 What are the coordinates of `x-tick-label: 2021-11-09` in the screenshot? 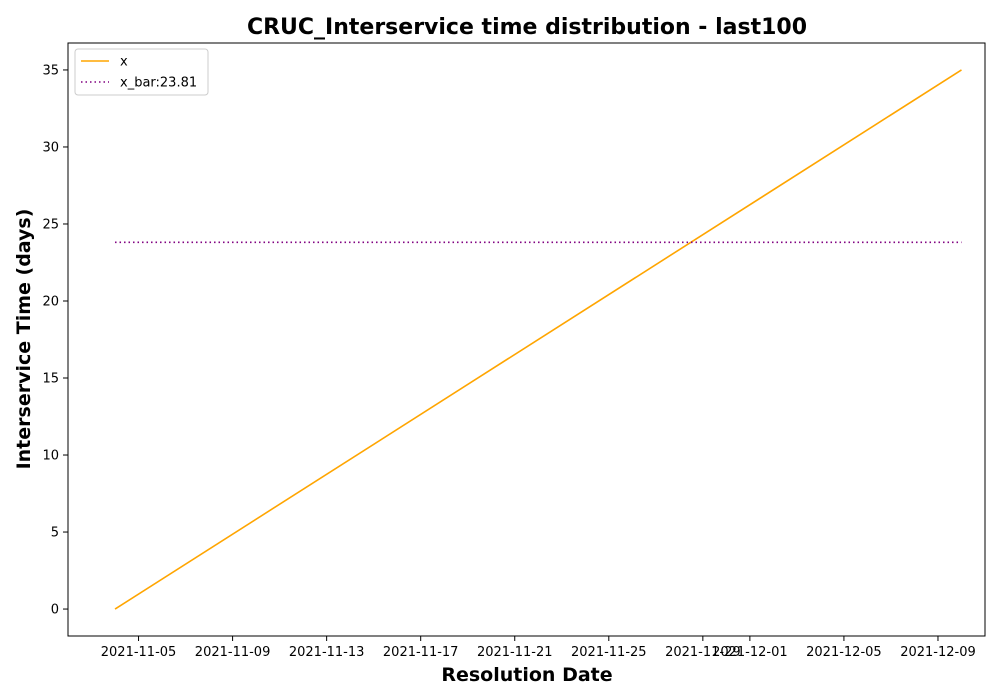 It's located at (233, 652).